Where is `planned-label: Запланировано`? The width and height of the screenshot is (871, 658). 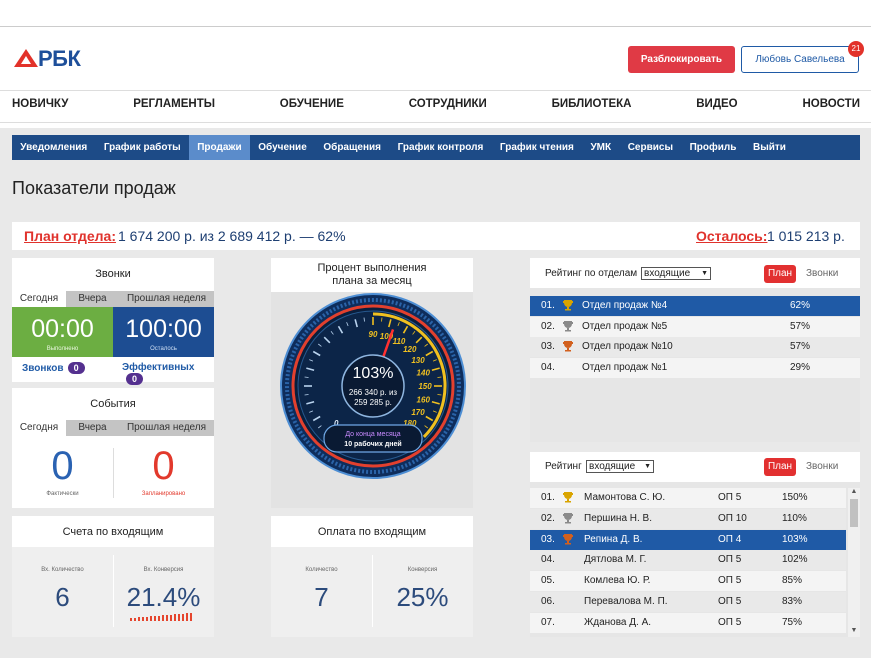
planned-label: Запланировано is located at coordinates (163, 494).